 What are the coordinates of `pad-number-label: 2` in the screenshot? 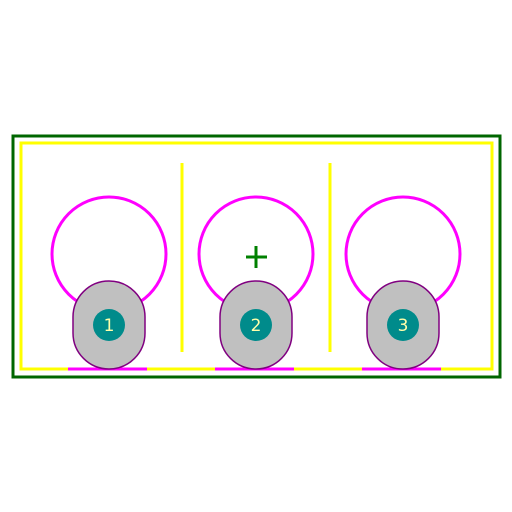 It's located at (256, 326).